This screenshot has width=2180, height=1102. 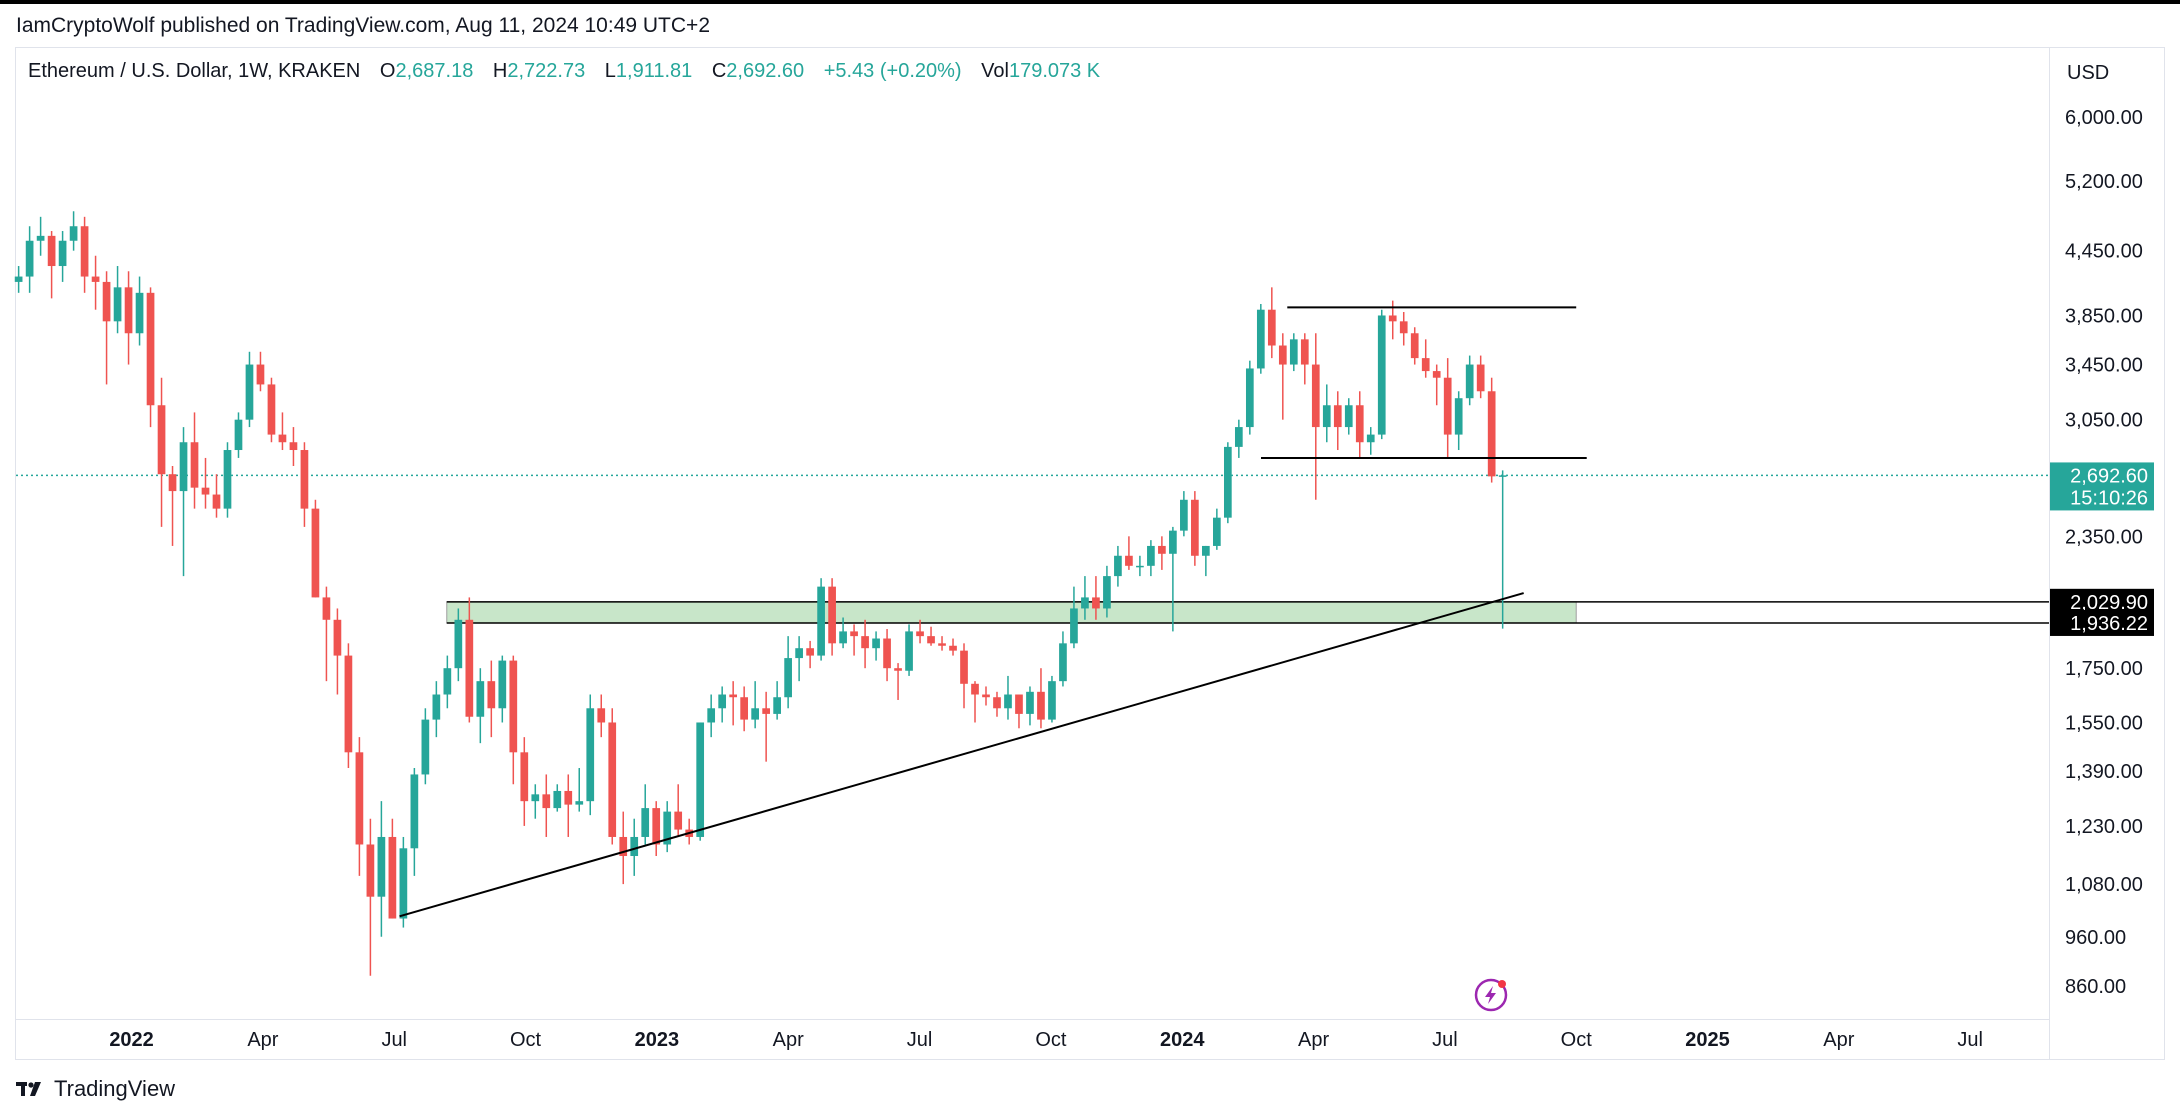 I want to click on symbol-description: Ethereum / U.S. Dollar, 1W, KRAKEN, so click(x=194, y=71).